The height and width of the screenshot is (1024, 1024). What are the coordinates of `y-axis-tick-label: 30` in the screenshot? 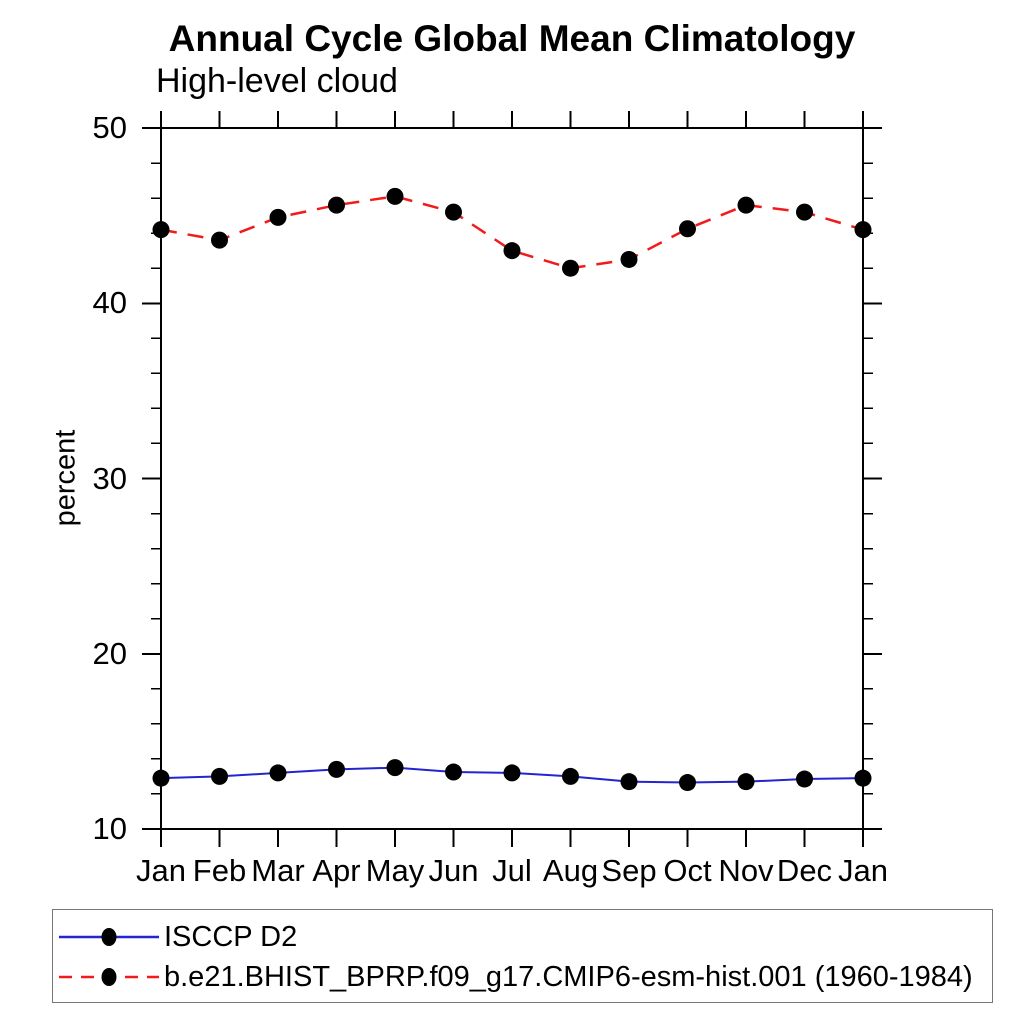 It's located at (109, 478).